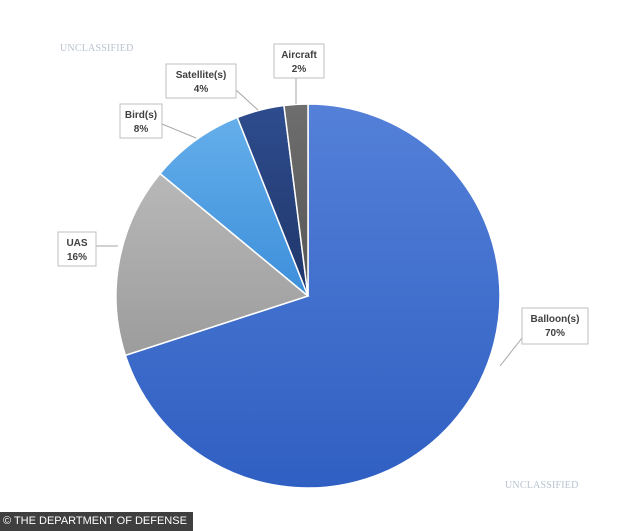 The image size is (634, 531). I want to click on data-label-satellite-s: Satellite(s) 4%, so click(201, 81).